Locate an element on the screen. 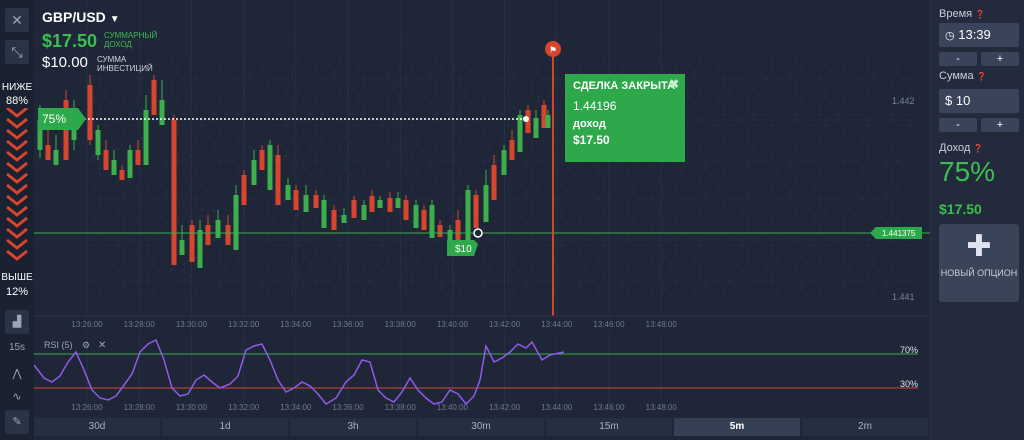 The image size is (1024, 440). asset-selector: GBP/USD ▼ is located at coordinates (81, 17).